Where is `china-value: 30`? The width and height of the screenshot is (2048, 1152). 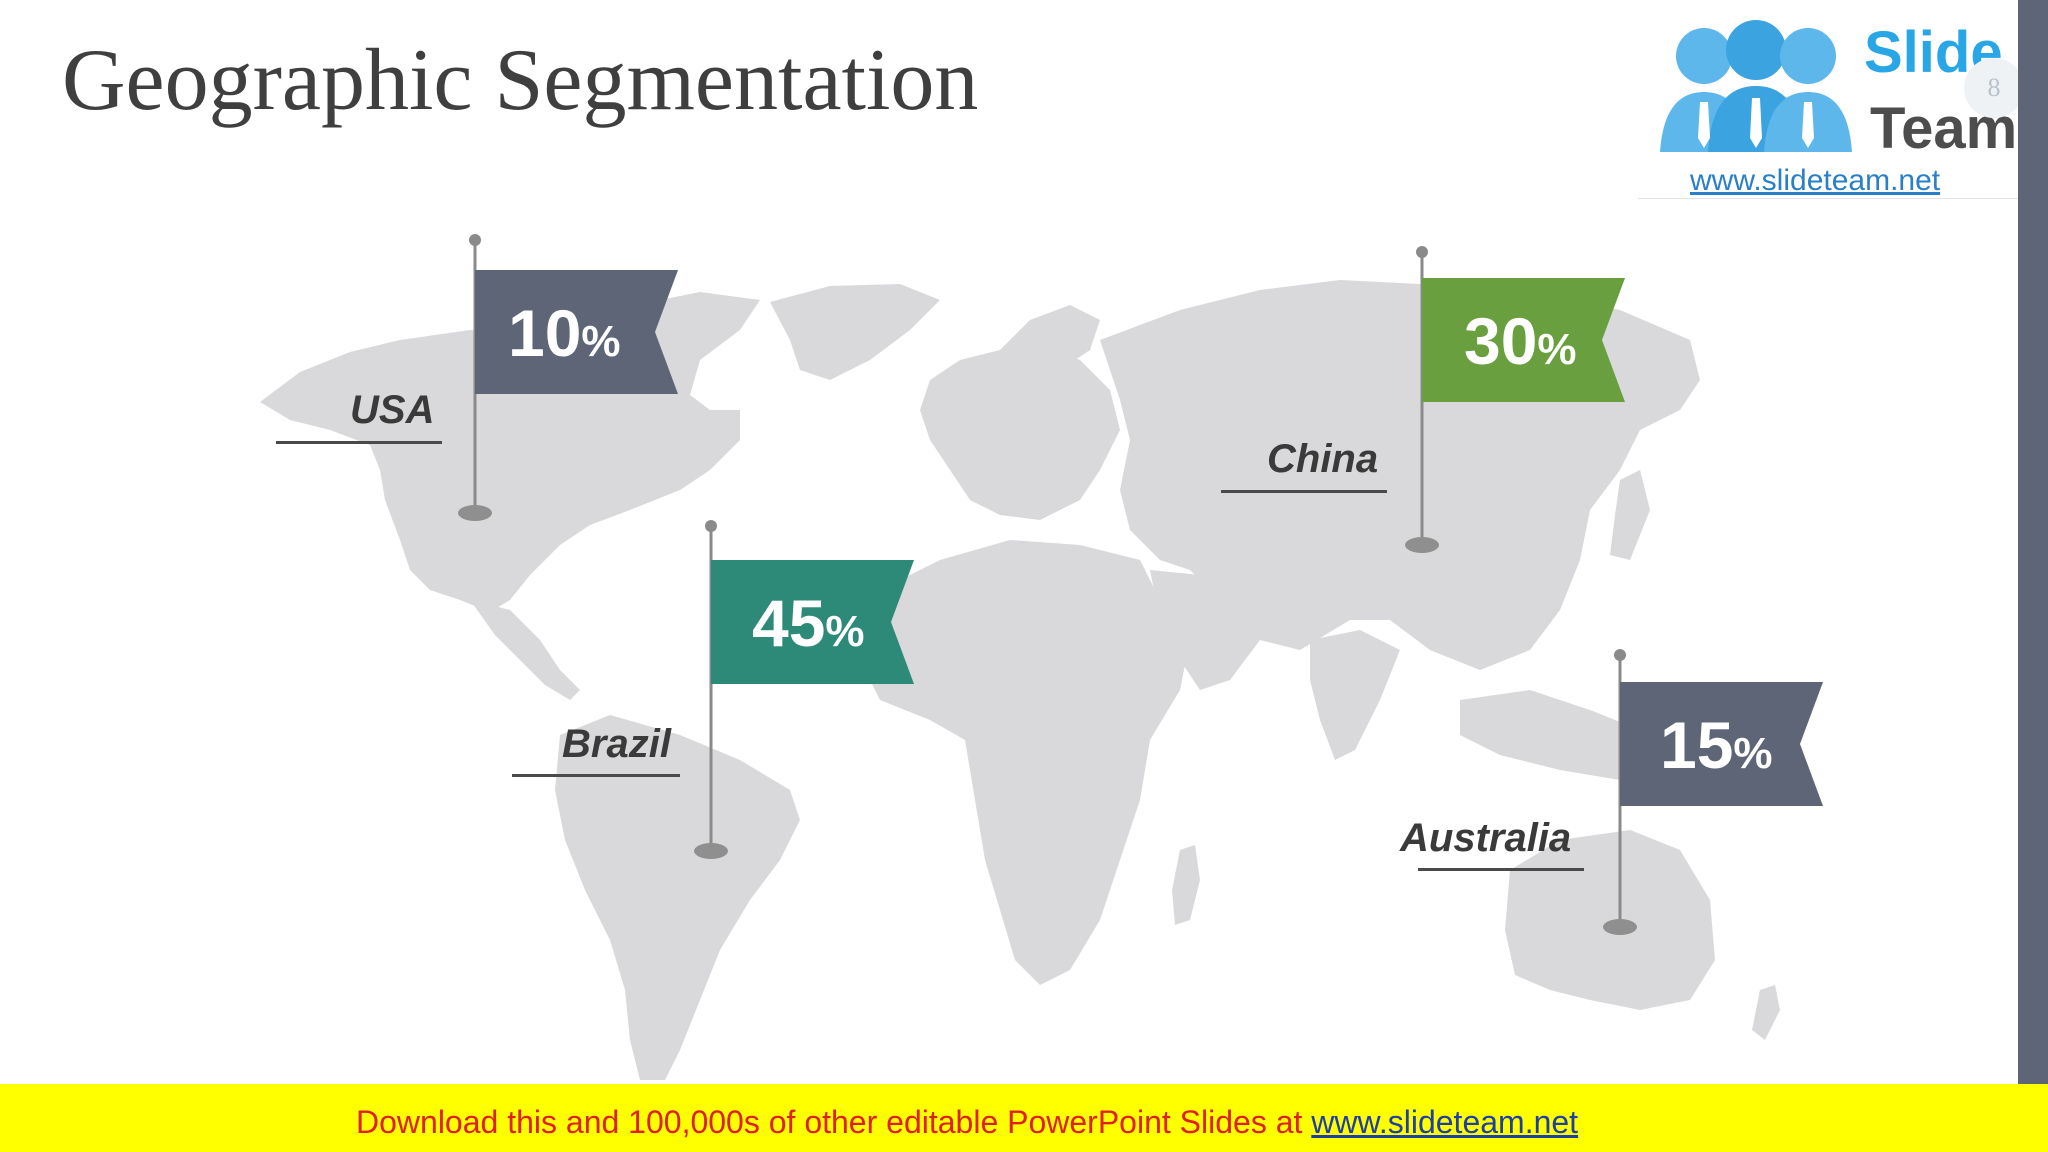
china-value: 30 is located at coordinates (1501, 341).